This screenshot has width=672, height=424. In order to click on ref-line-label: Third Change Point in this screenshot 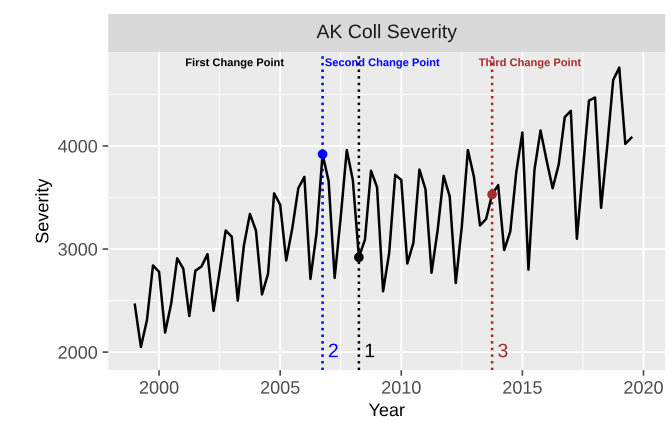, I will do `click(530, 63)`.